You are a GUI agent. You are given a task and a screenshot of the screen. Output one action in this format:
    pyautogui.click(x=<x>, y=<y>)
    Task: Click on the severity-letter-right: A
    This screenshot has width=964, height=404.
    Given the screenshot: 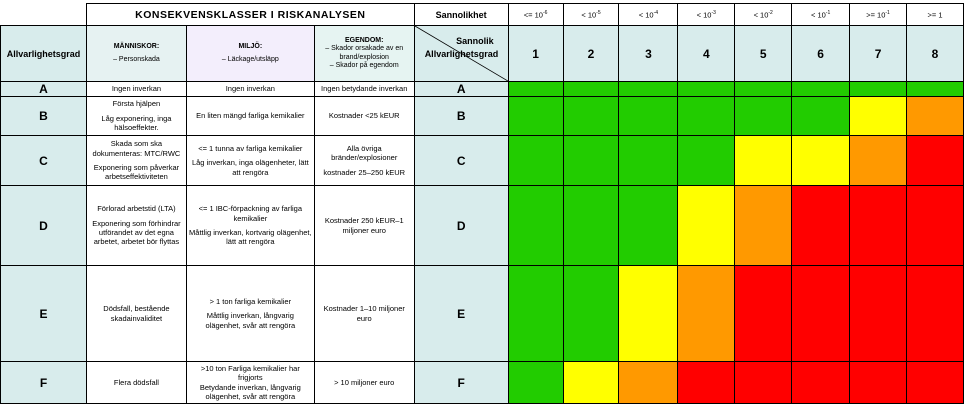 What is the action you would take?
    pyautogui.click(x=461, y=89)
    